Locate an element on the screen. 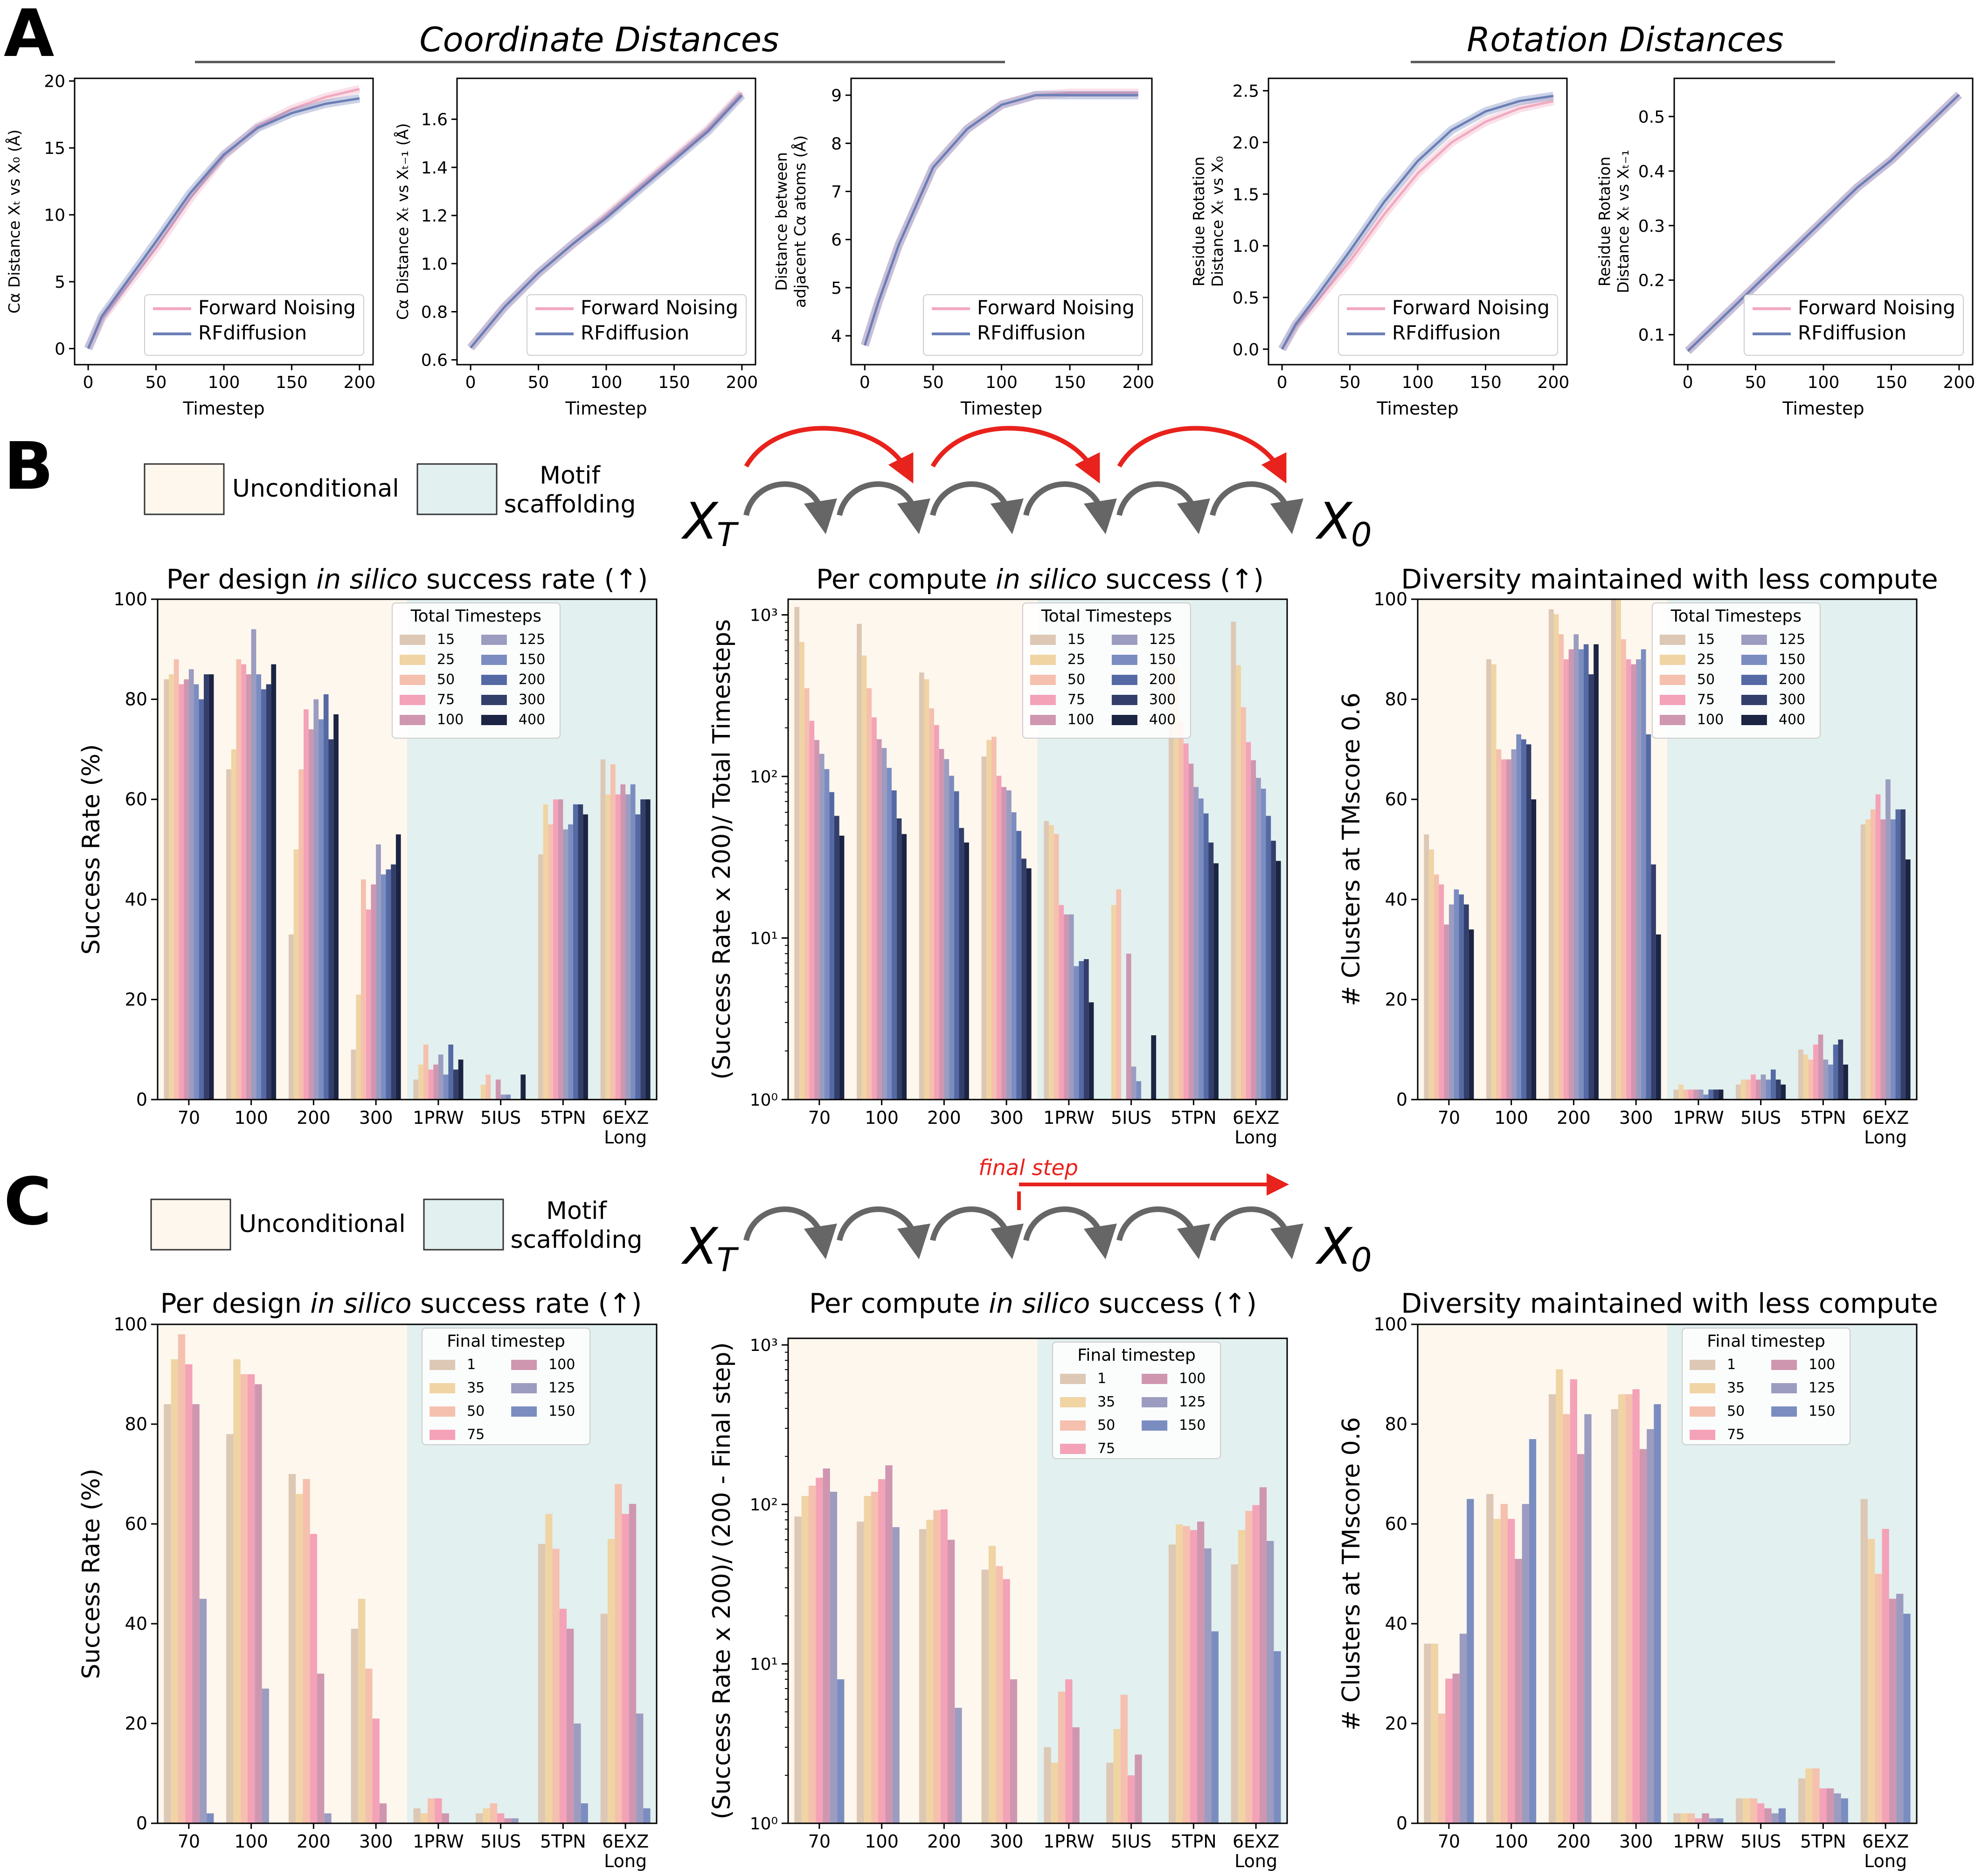 The height and width of the screenshot is (1876, 1982). unconditional-swatch is located at coordinates (185, 489).